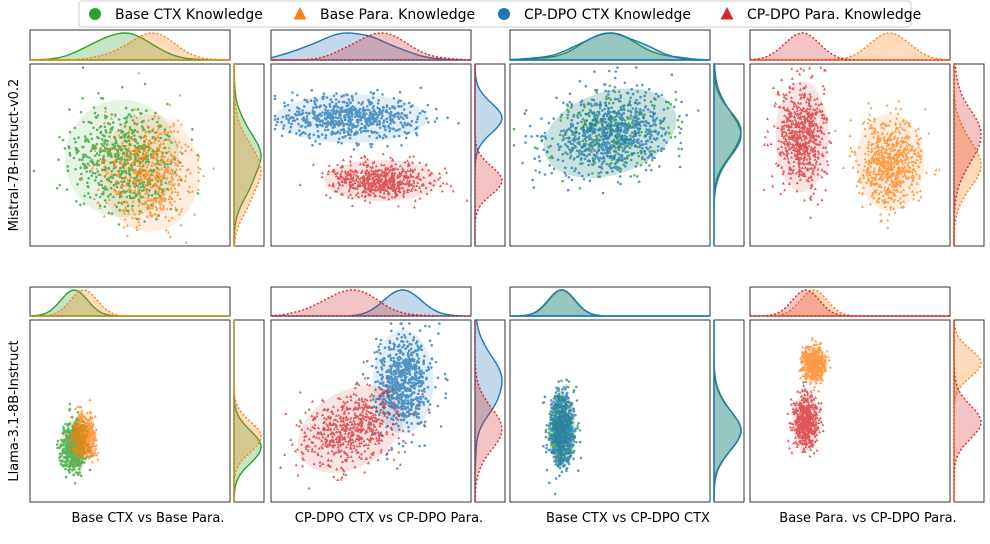 This screenshot has width=990, height=544. Describe the element at coordinates (628, 518) in the screenshot. I see `column-label-base-ctx-vs-cp-dpo-ctx: Base CTX vs CP-DPO CTX` at that location.